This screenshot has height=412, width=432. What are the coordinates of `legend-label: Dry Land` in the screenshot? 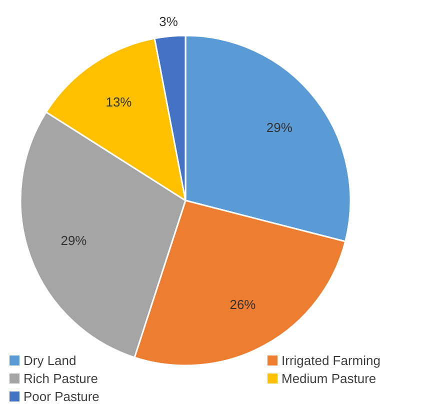 It's located at (50, 360).